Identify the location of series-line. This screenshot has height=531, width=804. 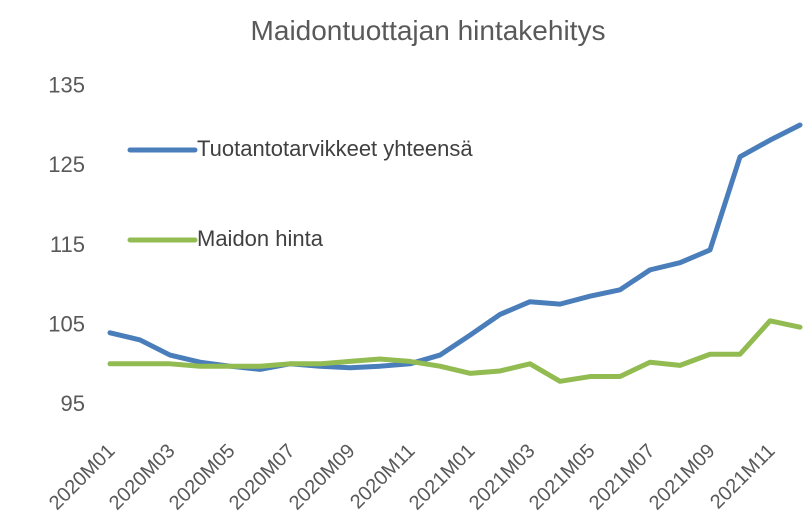
(455, 351).